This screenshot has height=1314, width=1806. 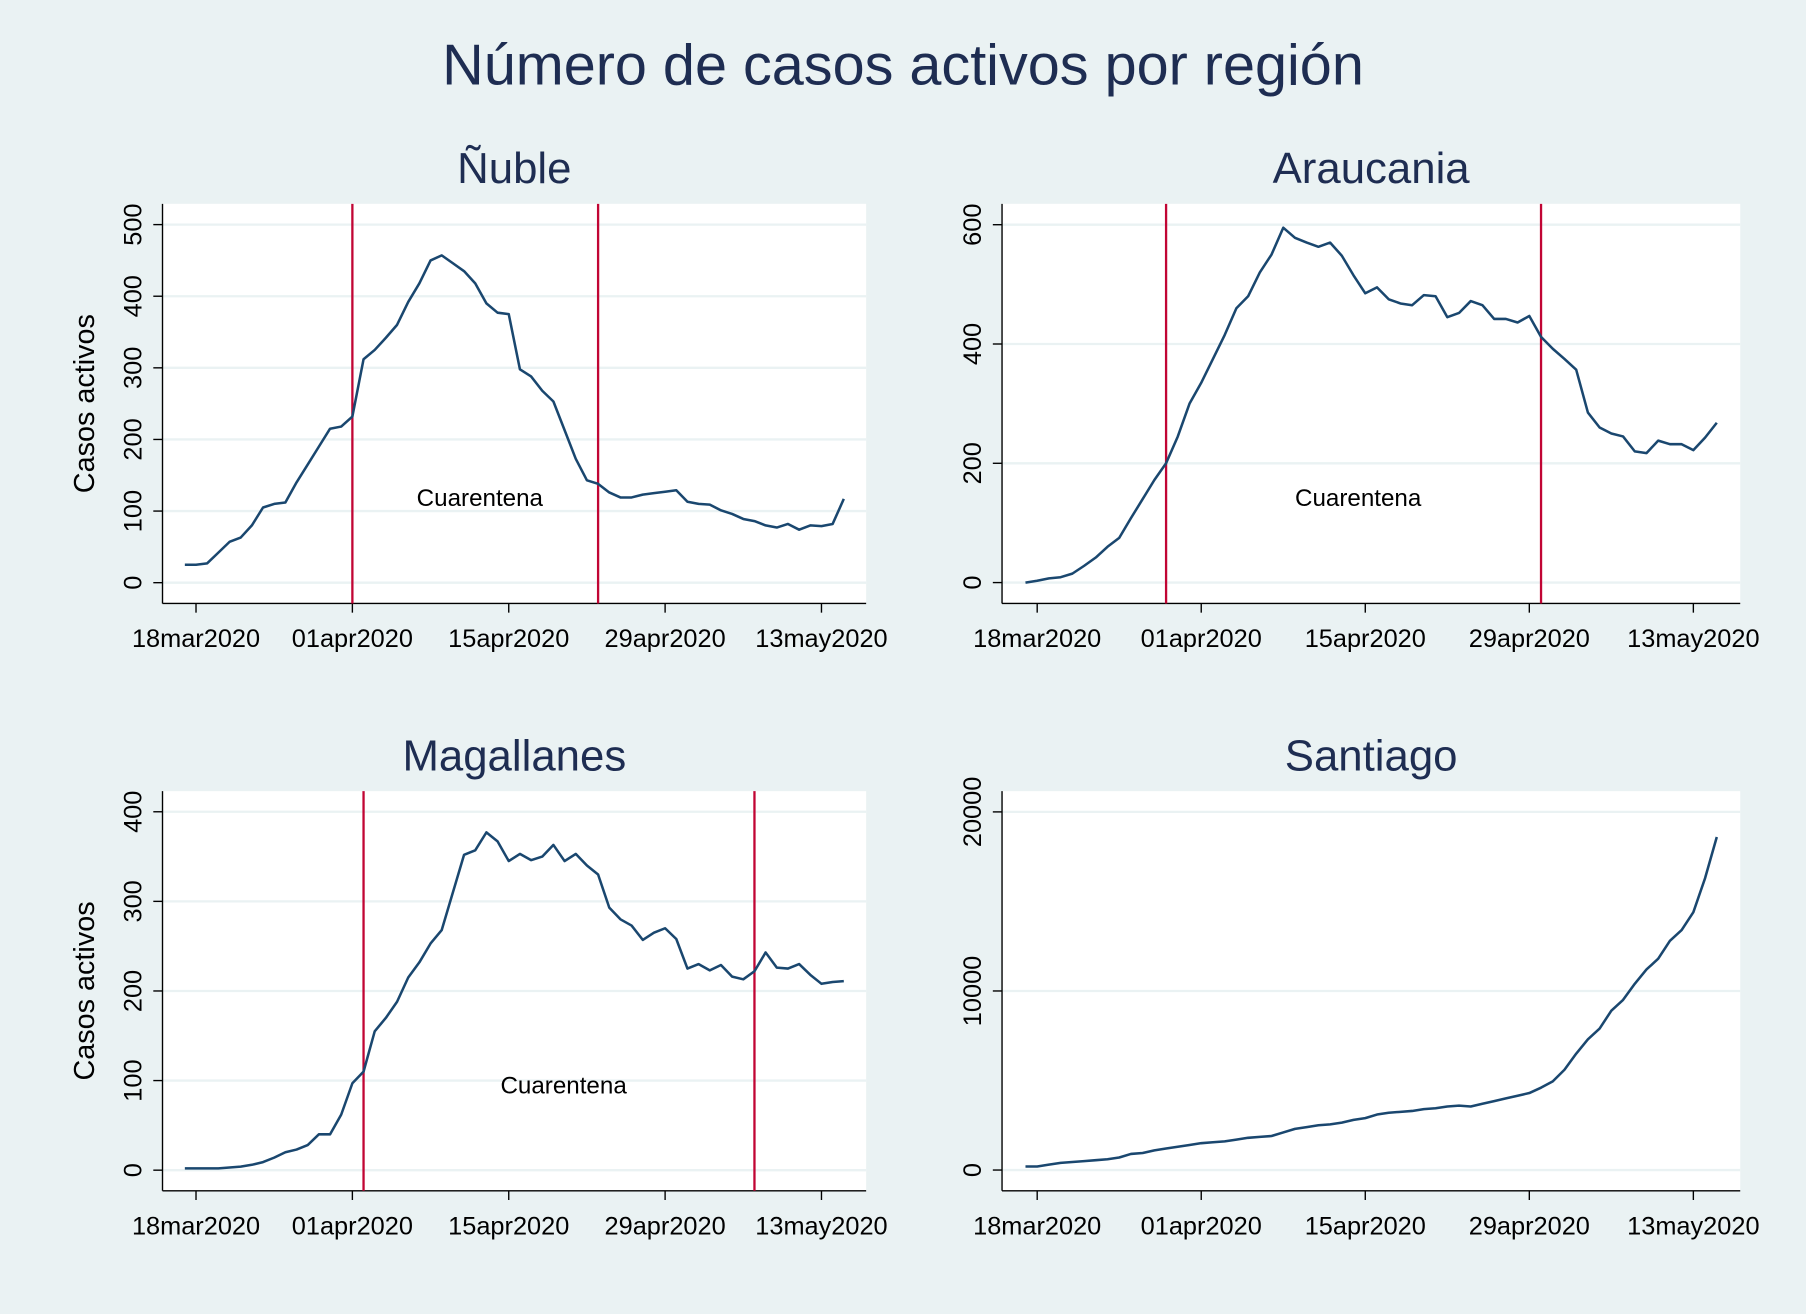 What do you see at coordinates (903, 65) in the screenshot?
I see `figure-title: Número de casos activos por región` at bounding box center [903, 65].